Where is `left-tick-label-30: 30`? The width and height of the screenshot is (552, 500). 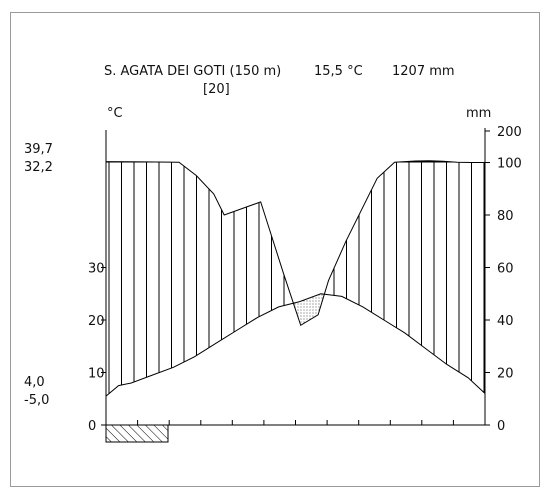
left-tick-label-30: 30 is located at coordinates (96, 269).